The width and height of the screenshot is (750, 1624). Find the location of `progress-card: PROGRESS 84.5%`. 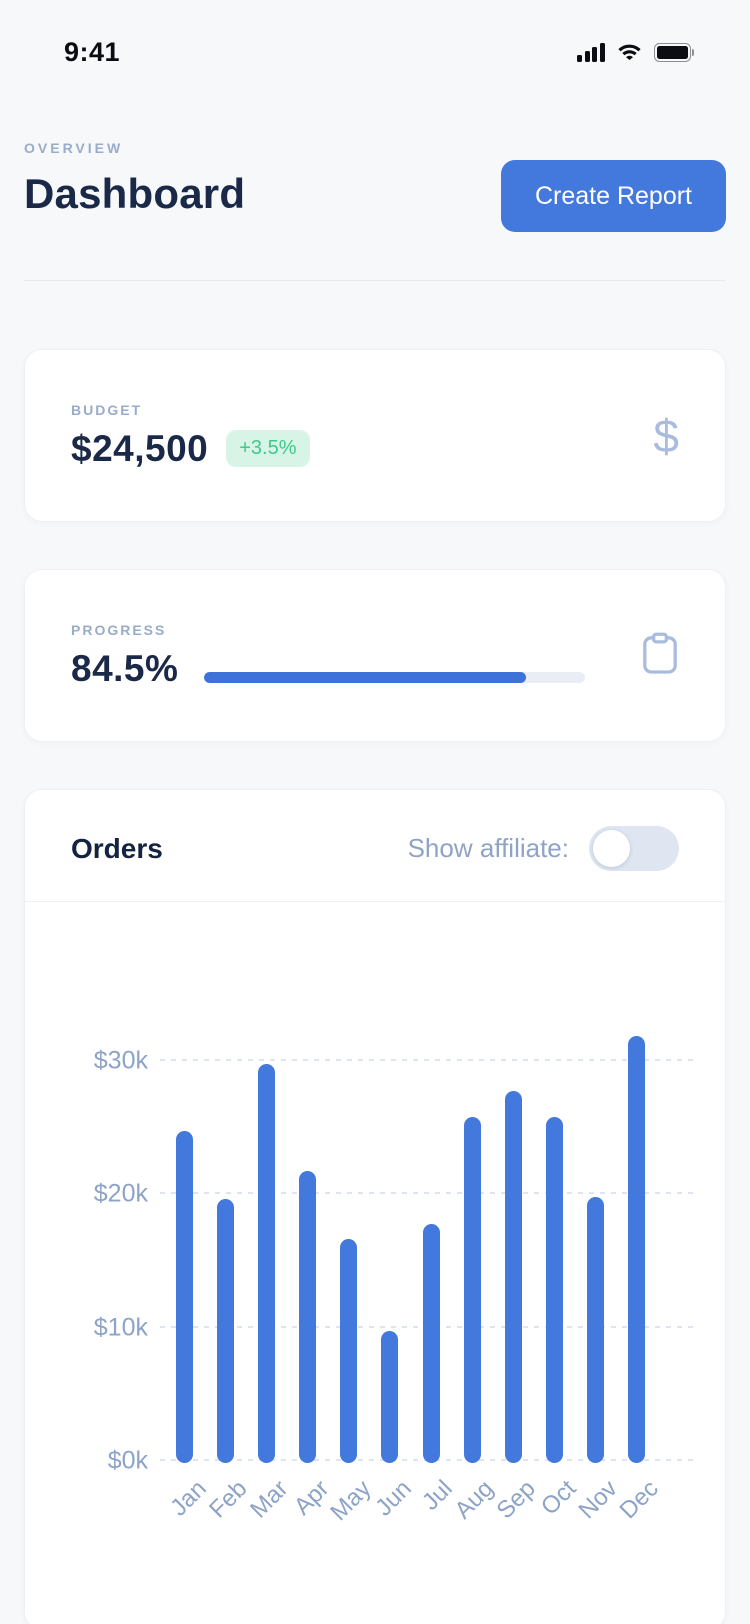

progress-card: PROGRESS 84.5% is located at coordinates (375, 655).